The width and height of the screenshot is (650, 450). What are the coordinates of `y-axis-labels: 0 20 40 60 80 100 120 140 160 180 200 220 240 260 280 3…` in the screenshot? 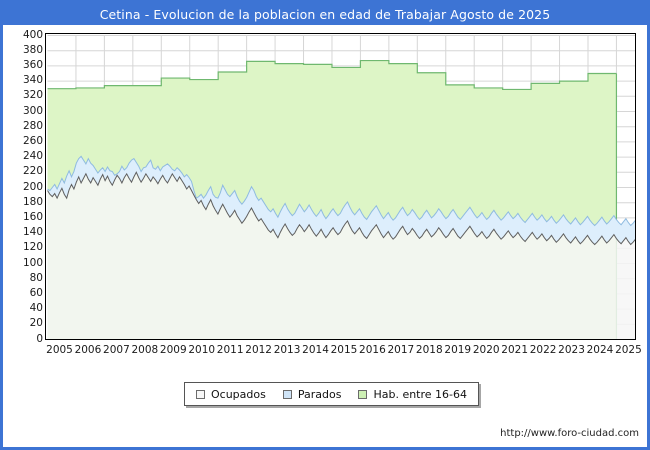 It's located at (23, 186).